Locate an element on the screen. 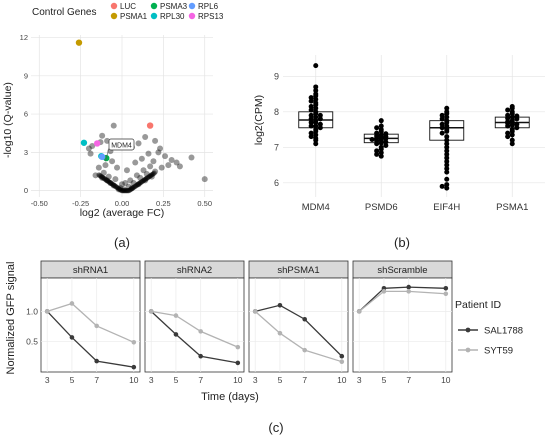 This screenshot has height=442, width=550. legend-label-psma3: PSMA3 is located at coordinates (174, 6).